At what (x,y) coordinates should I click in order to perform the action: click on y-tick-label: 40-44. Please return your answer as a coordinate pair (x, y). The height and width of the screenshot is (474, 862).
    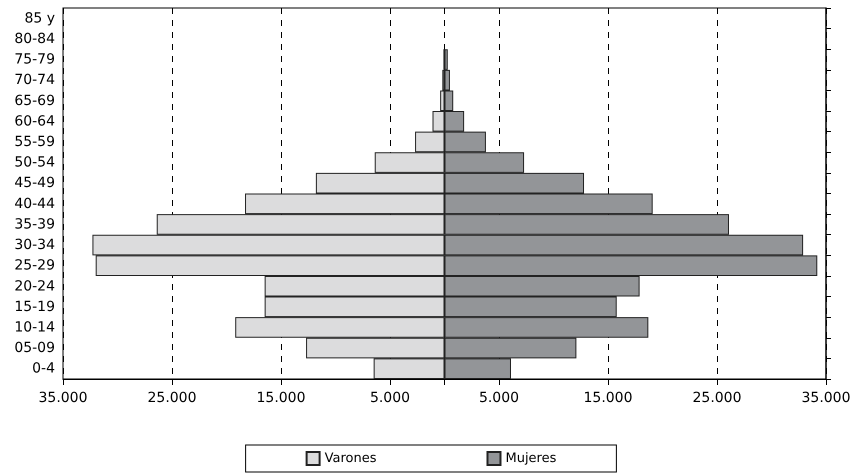
    Looking at the image, I should click on (35, 204).